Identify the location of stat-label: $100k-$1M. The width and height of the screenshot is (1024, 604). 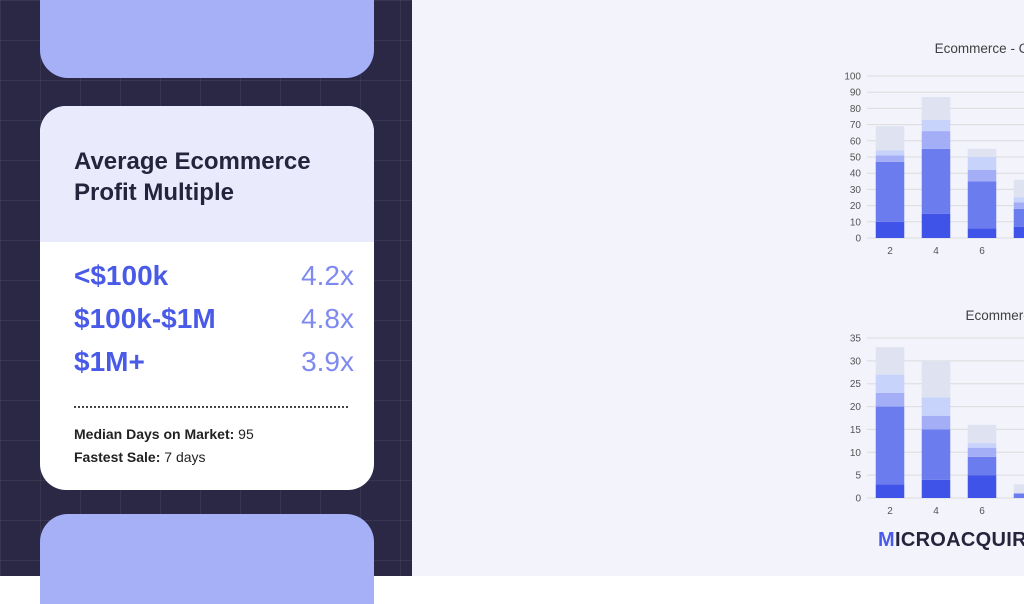
(145, 318).